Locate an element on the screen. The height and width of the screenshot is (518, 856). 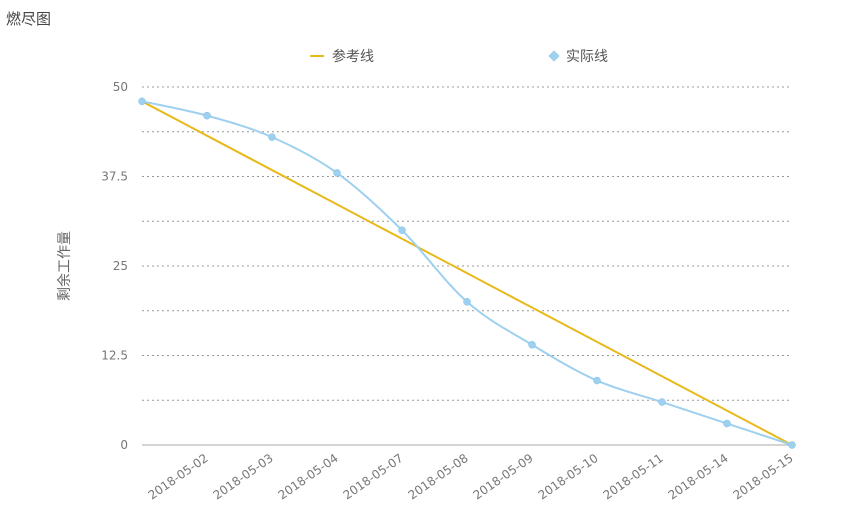
legend: 参考线 实际线 is located at coordinates (428, 58).